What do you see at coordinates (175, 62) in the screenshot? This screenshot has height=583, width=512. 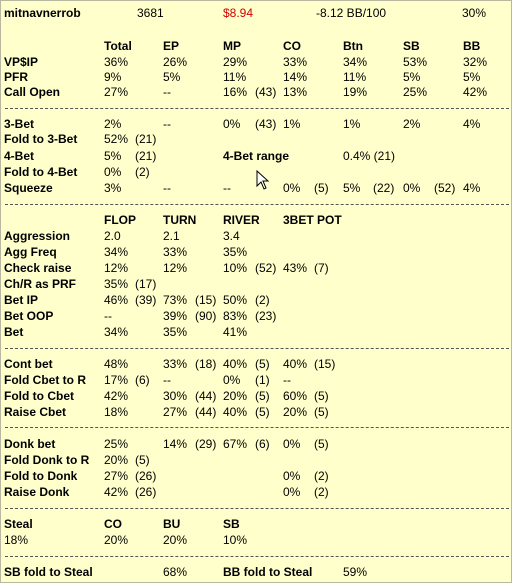 I see `stat-cell: 26%` at bounding box center [175, 62].